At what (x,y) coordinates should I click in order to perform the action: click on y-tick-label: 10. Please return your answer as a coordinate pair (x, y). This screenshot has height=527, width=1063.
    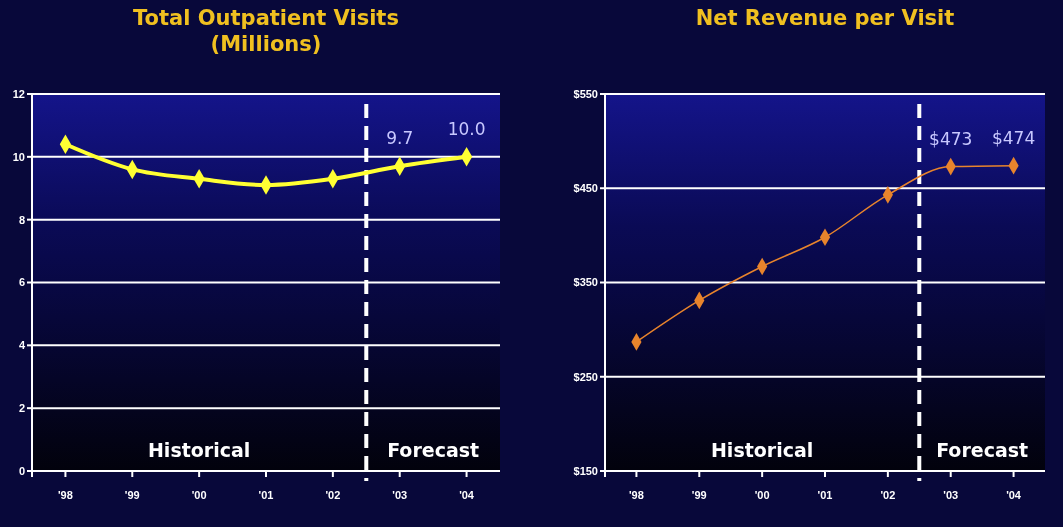
    Looking at the image, I should click on (18, 156).